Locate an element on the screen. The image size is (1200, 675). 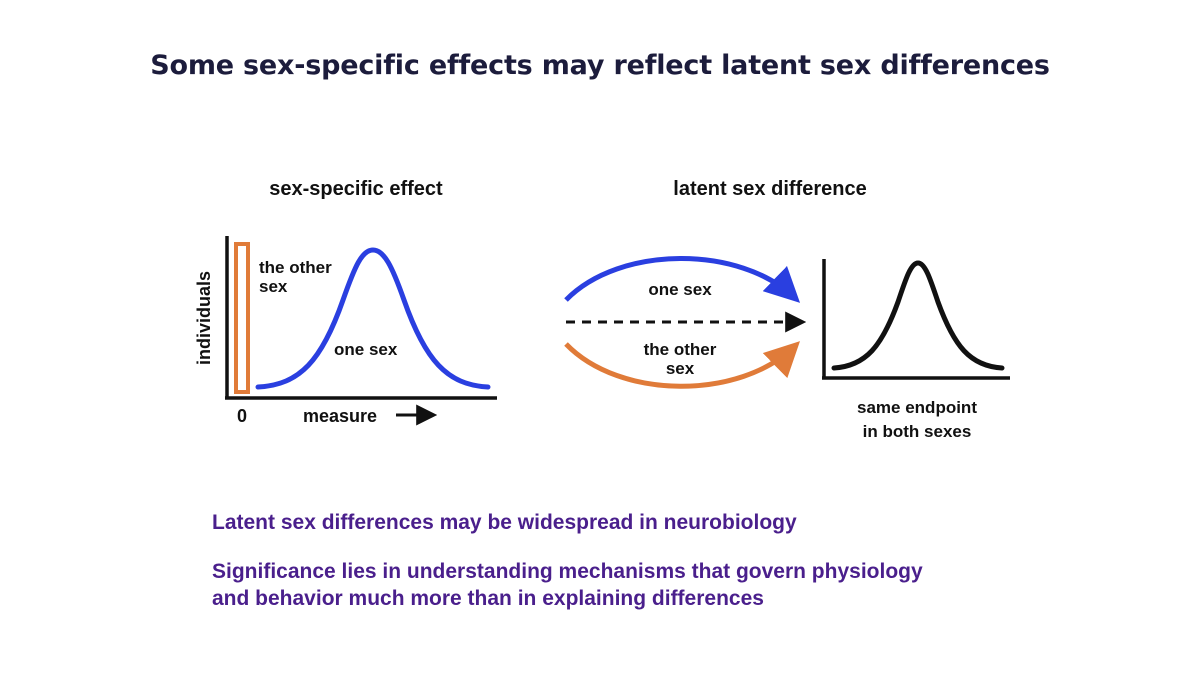
other-sex-label-line2: sex is located at coordinates (273, 286).